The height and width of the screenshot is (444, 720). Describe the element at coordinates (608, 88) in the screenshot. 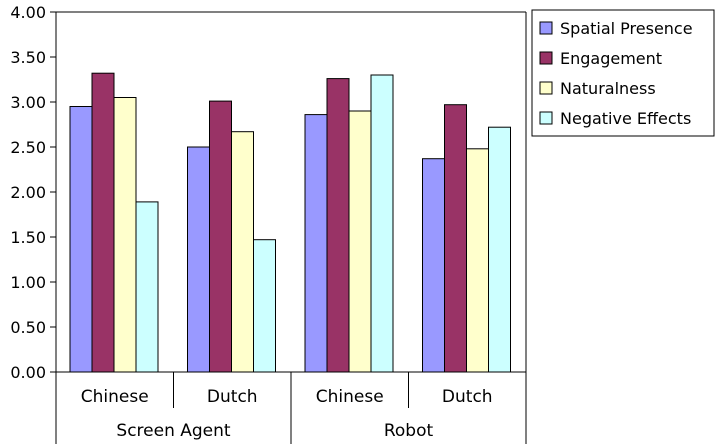

I see `legend-label: Naturalness` at that location.